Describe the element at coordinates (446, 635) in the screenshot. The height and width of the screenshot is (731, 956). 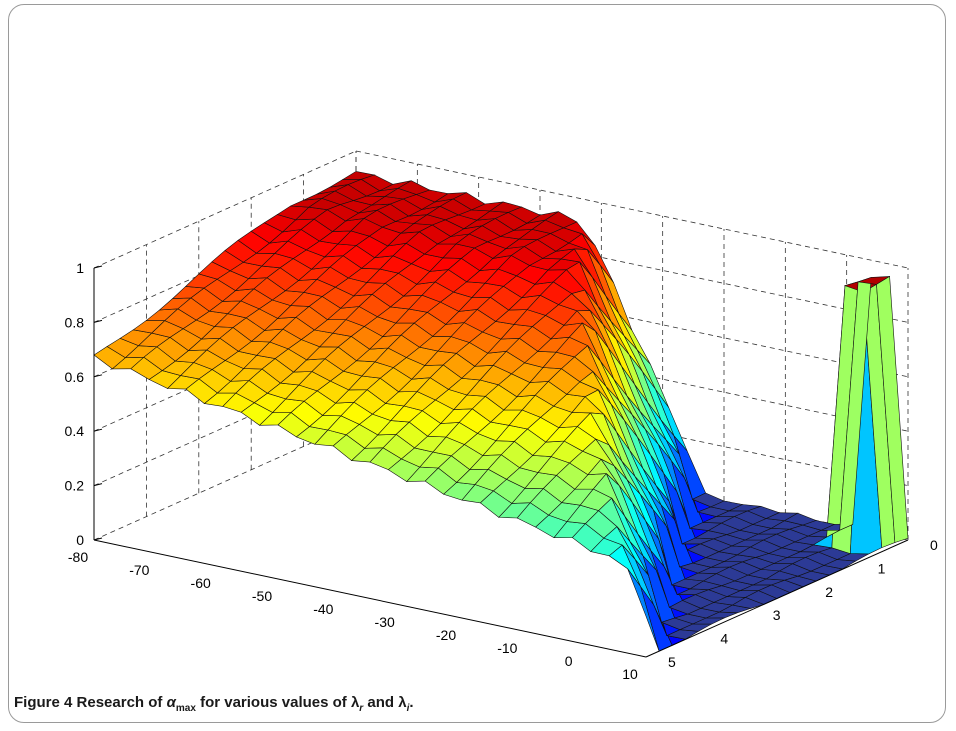
I see `x-tick-label: -20` at that location.